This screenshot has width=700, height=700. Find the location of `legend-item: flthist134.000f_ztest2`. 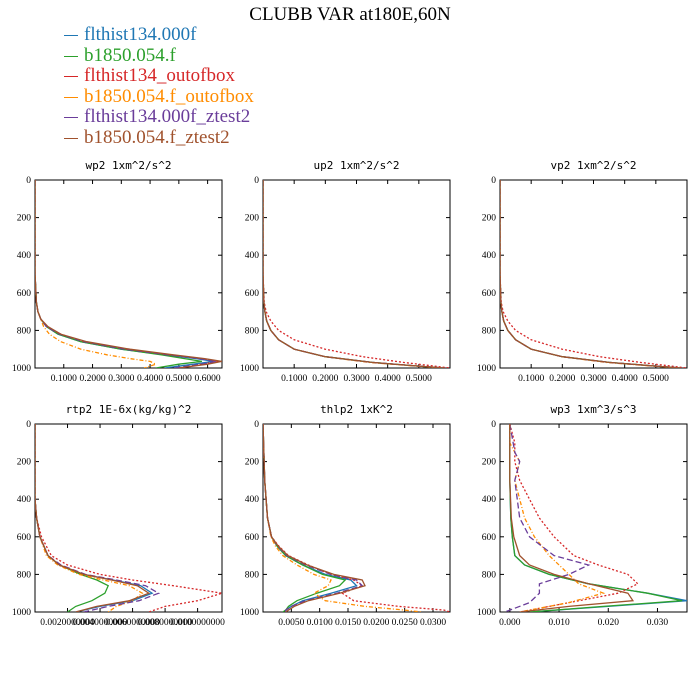

legend-item: flthist134.000f_ztest2 is located at coordinates (159, 117).